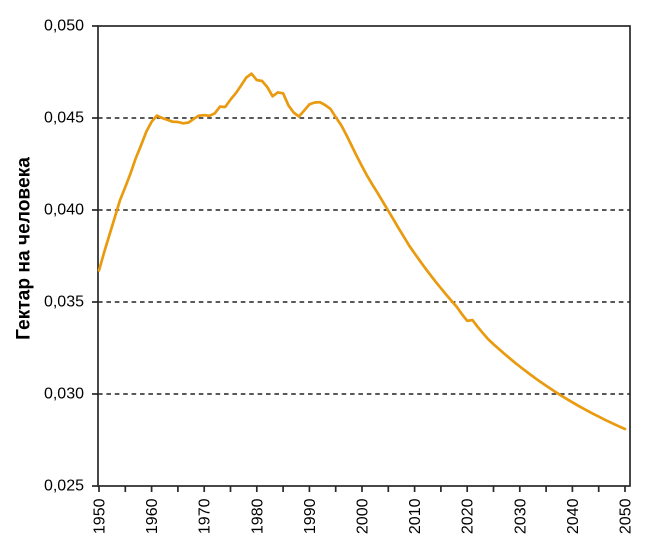 This screenshot has width=648, height=547. I want to click on svg-text: 1960, so click(152, 516).